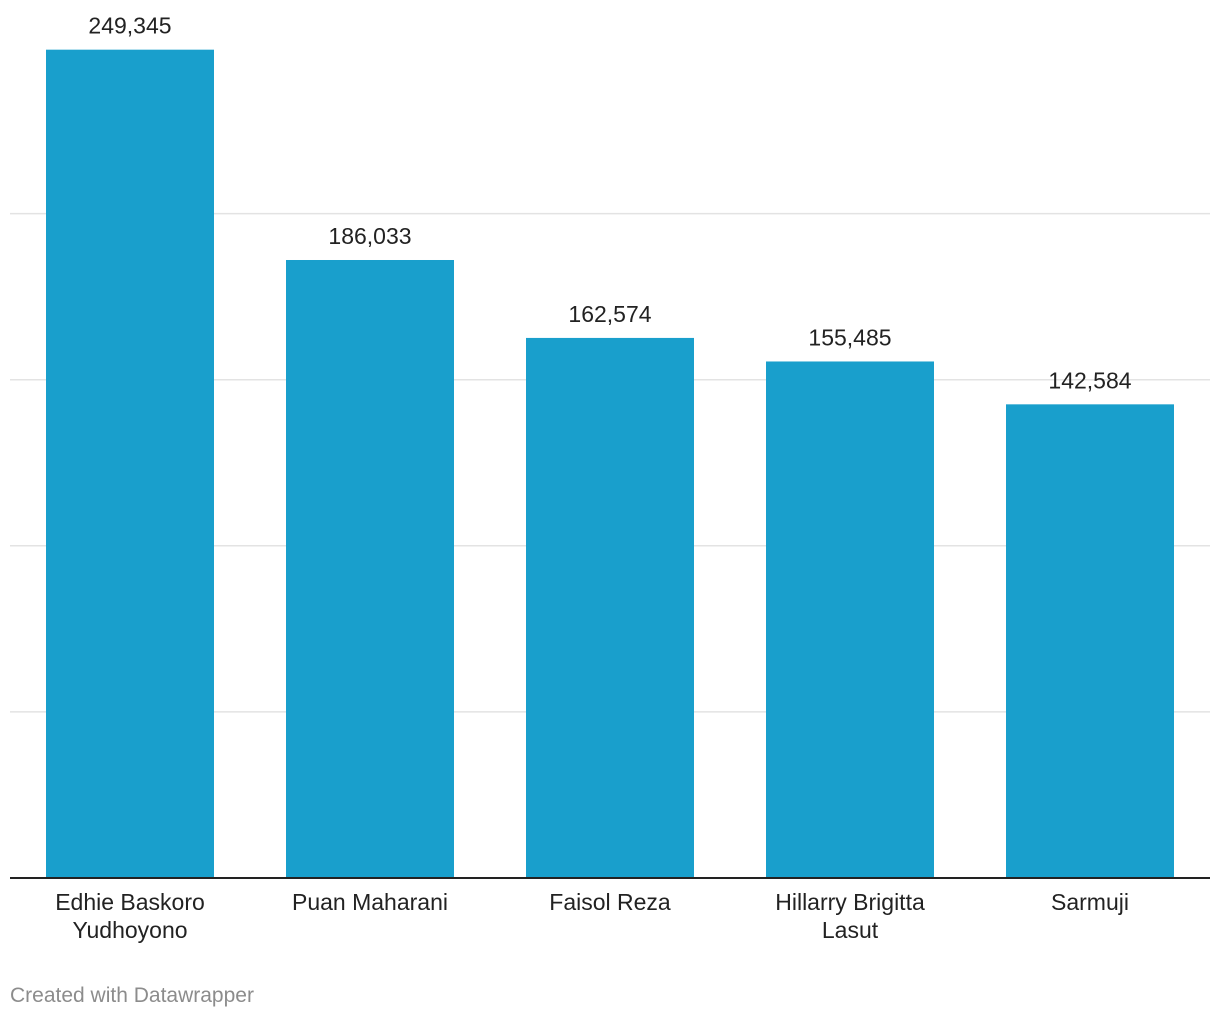  I want to click on bar-value-label: 162,574, so click(609, 314).